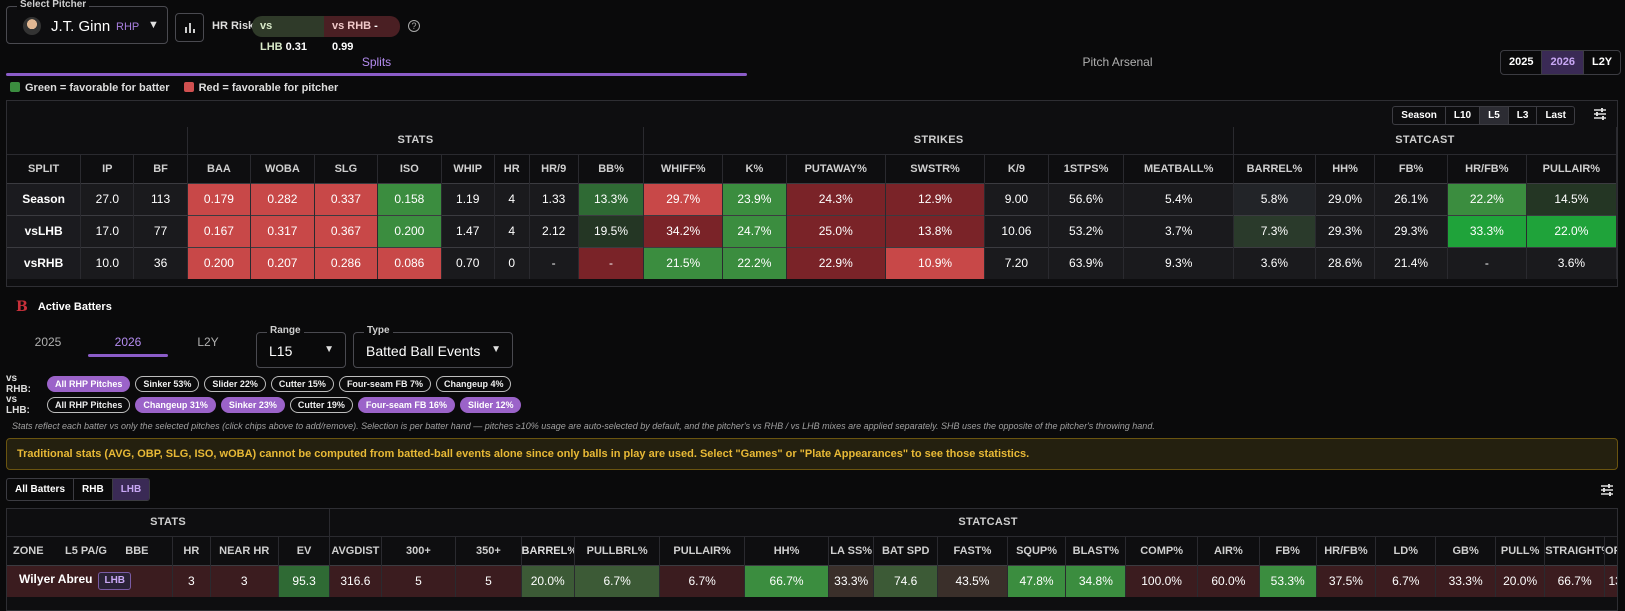  I want to click on col-ld: LD%, so click(1406, 550).